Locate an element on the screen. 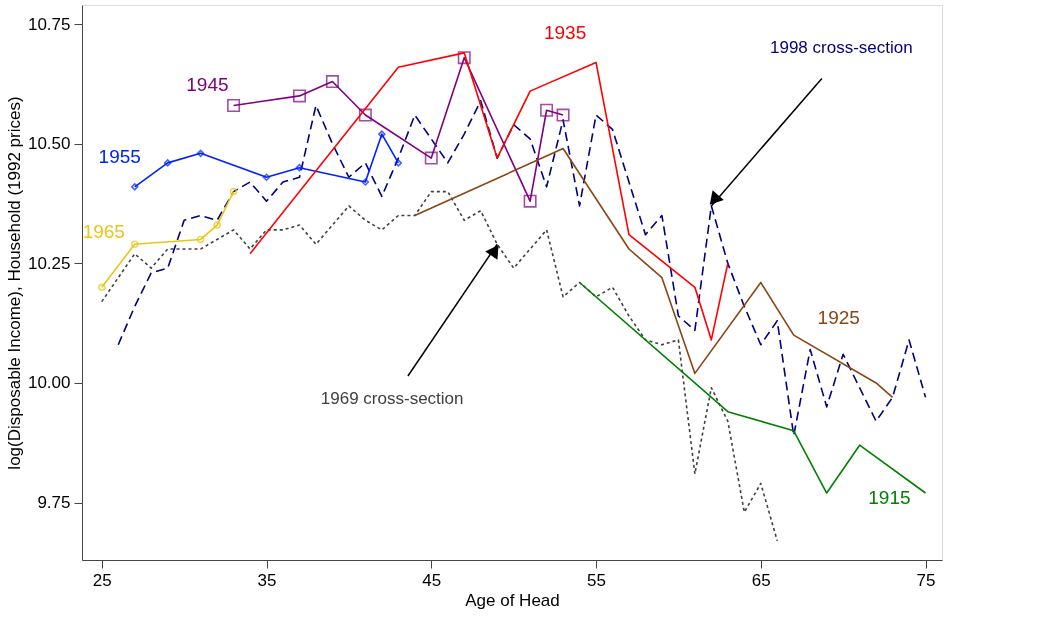 This screenshot has width=1045, height=622. x-tick-label: 55 is located at coordinates (596, 580).